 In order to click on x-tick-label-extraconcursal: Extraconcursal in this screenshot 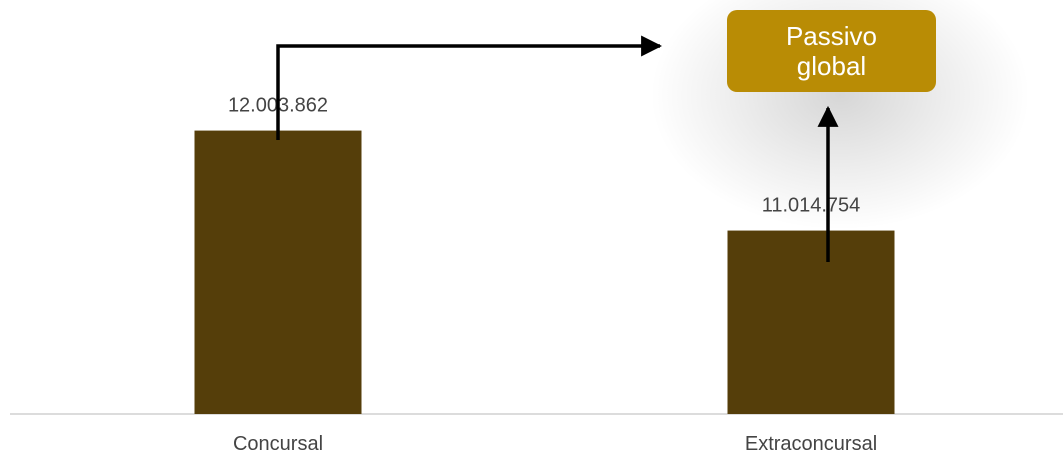, I will do `click(811, 444)`.